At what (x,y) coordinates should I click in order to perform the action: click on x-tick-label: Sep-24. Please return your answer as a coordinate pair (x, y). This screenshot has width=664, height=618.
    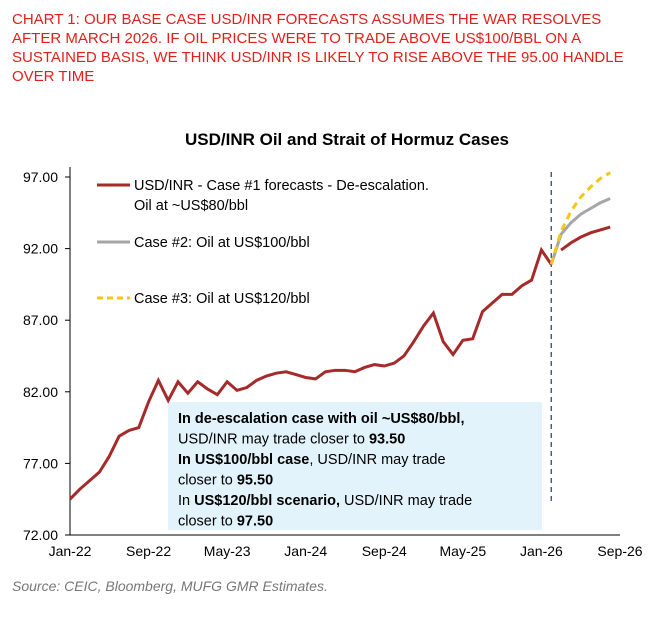
    Looking at the image, I should click on (384, 551).